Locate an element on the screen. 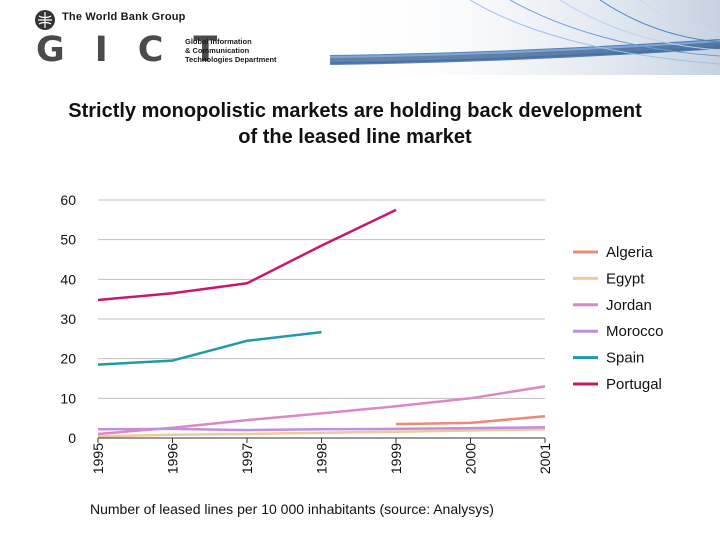 The width and height of the screenshot is (720, 540). y-tick-label-50: 50 is located at coordinates (68, 240).